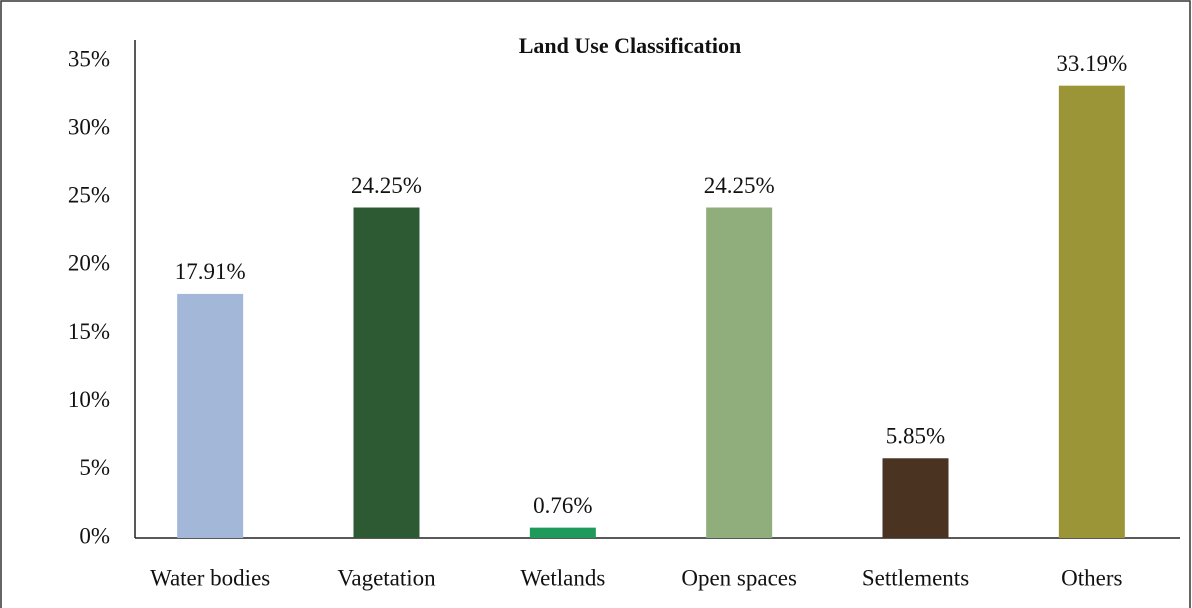 This screenshot has width=1192, height=608. I want to click on chart-title: Land Use Classification, so click(630, 45).